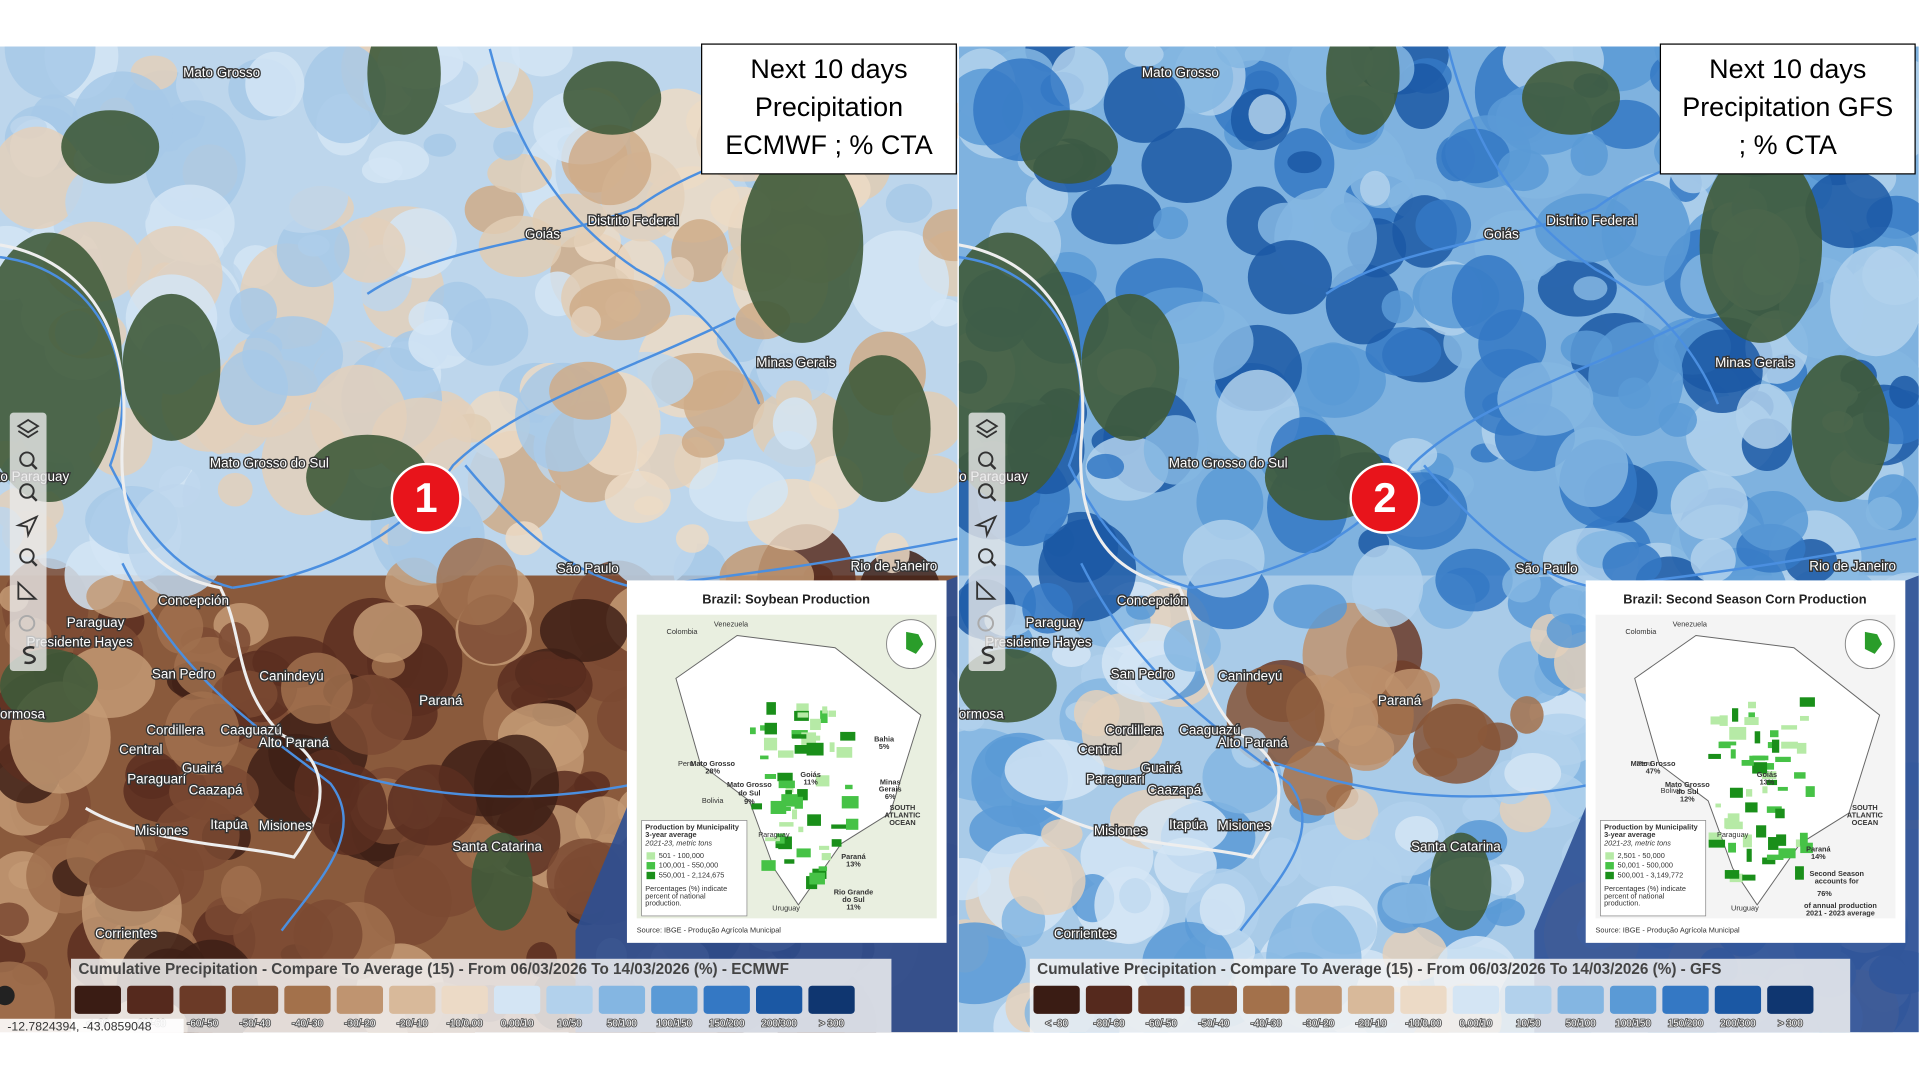 This screenshot has height=1080, width=1920. What do you see at coordinates (1054, 622) in the screenshot?
I see `place-label: Paraguay` at bounding box center [1054, 622].